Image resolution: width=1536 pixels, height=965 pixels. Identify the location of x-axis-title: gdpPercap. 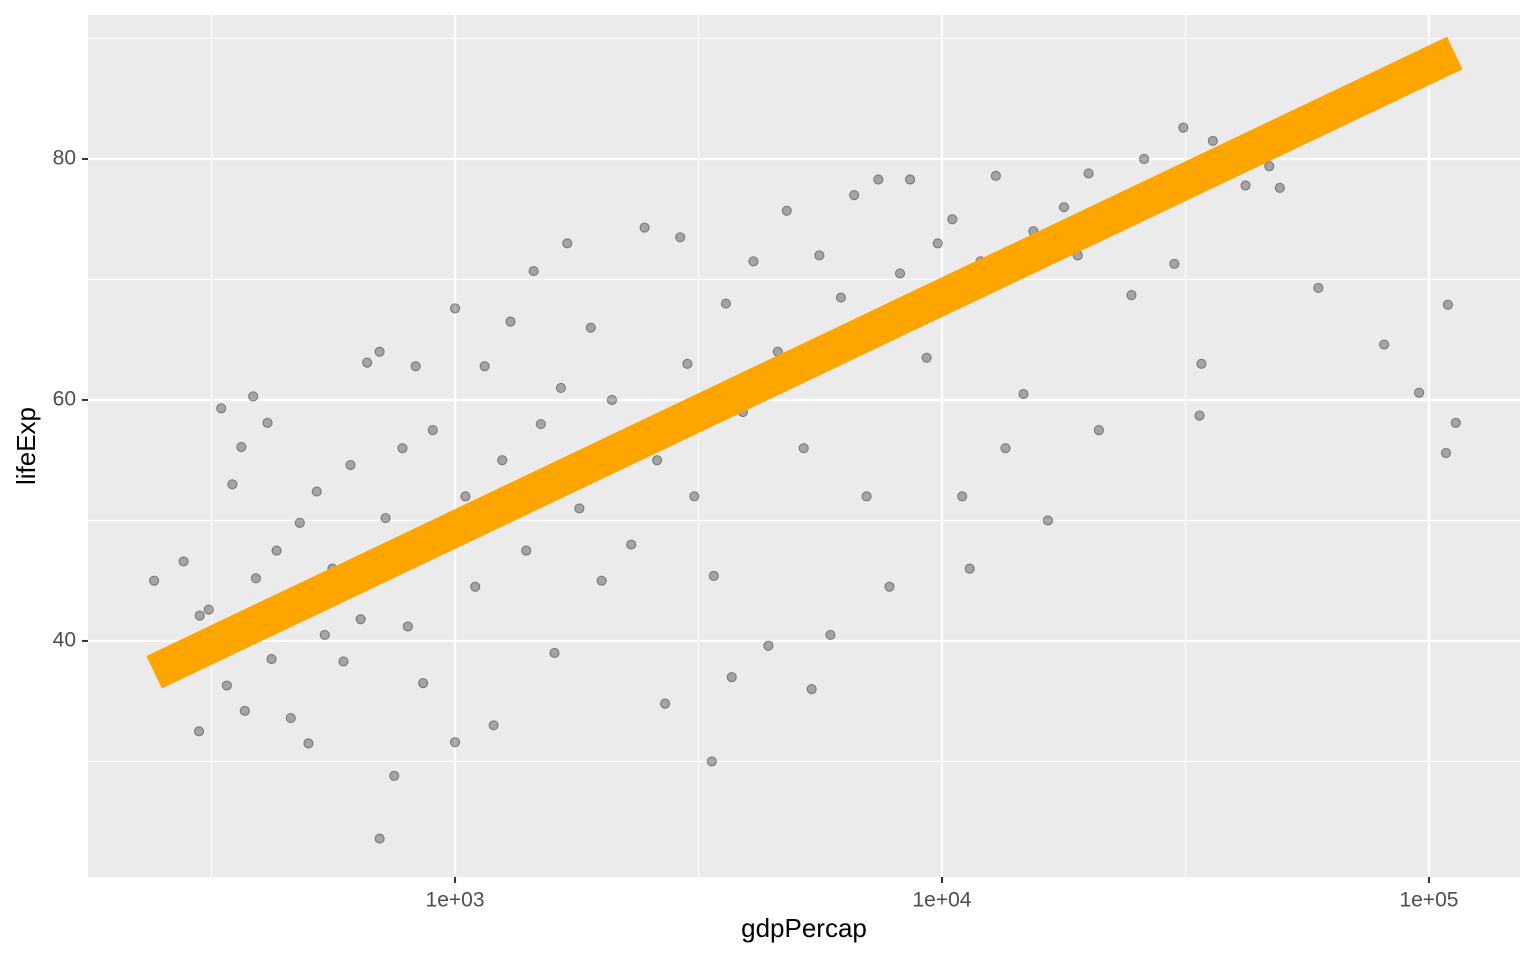
(804, 928).